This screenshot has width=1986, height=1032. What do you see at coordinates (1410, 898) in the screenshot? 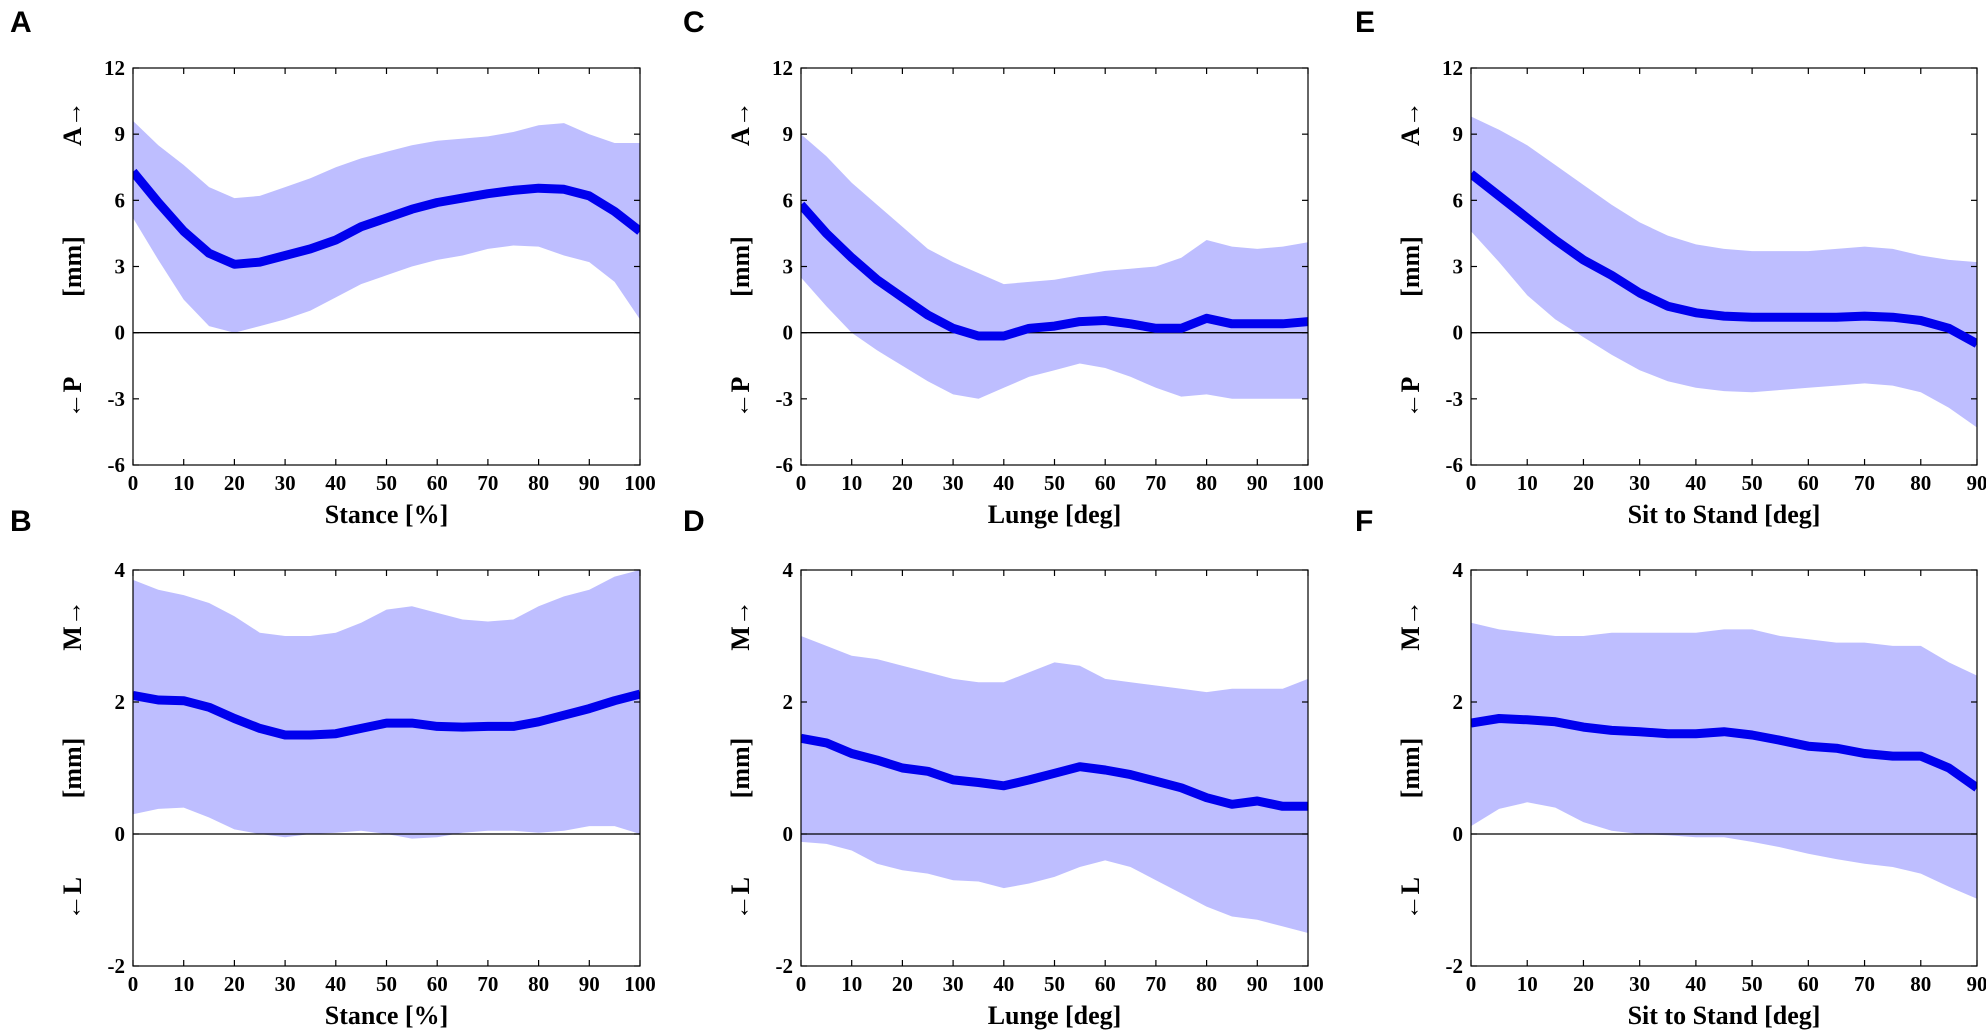
I see `y-negative-label-f: ←L` at bounding box center [1410, 898].